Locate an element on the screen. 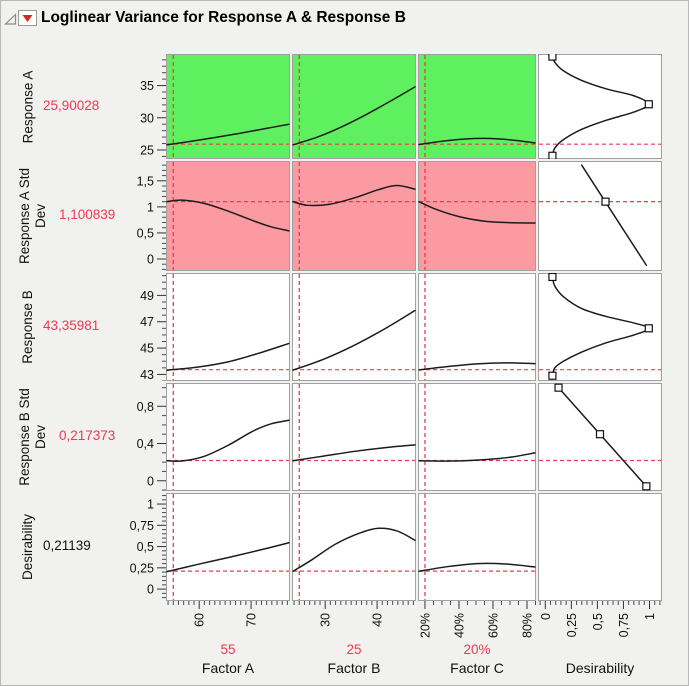 This screenshot has width=689, height=686. profile-cell-desirability-desirability is located at coordinates (600, 547).